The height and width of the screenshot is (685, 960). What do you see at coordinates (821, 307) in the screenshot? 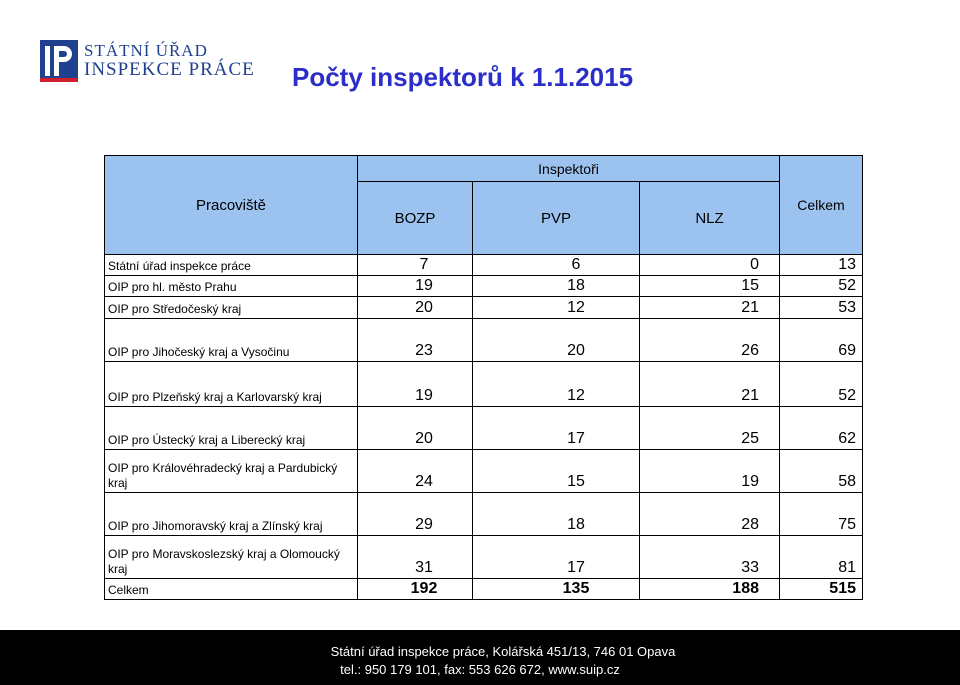
I see `row-total: 53` at bounding box center [821, 307].